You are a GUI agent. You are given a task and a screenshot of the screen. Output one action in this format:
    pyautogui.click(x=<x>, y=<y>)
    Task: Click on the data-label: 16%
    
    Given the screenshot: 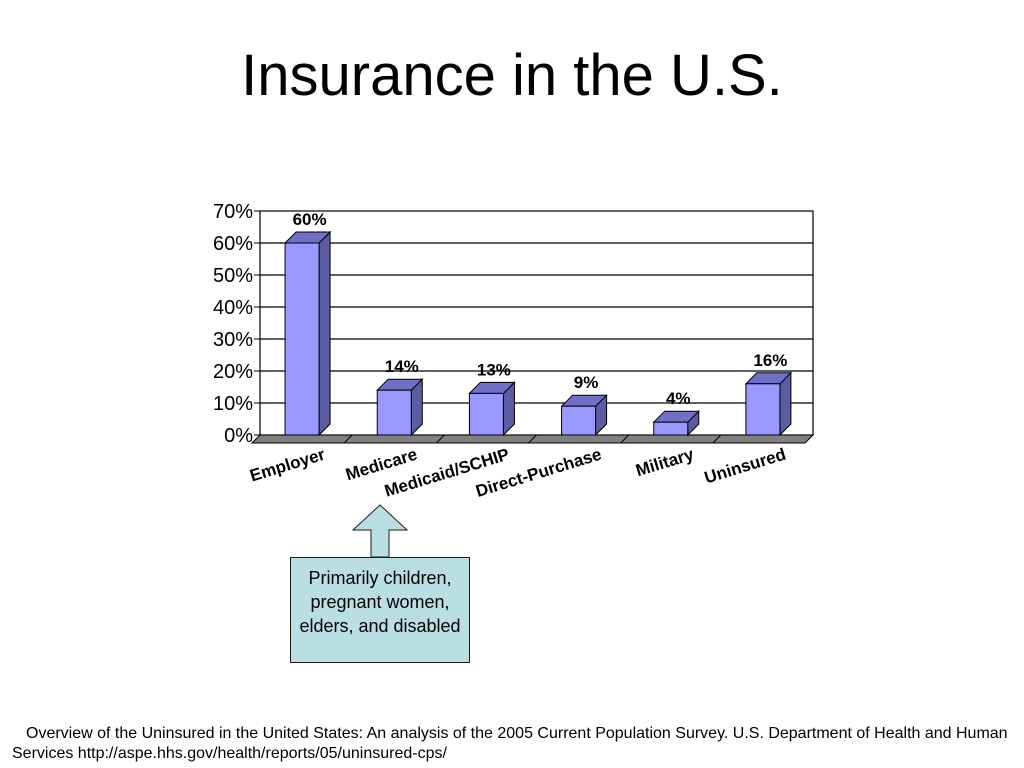 What is the action you would take?
    pyautogui.click(x=770, y=360)
    